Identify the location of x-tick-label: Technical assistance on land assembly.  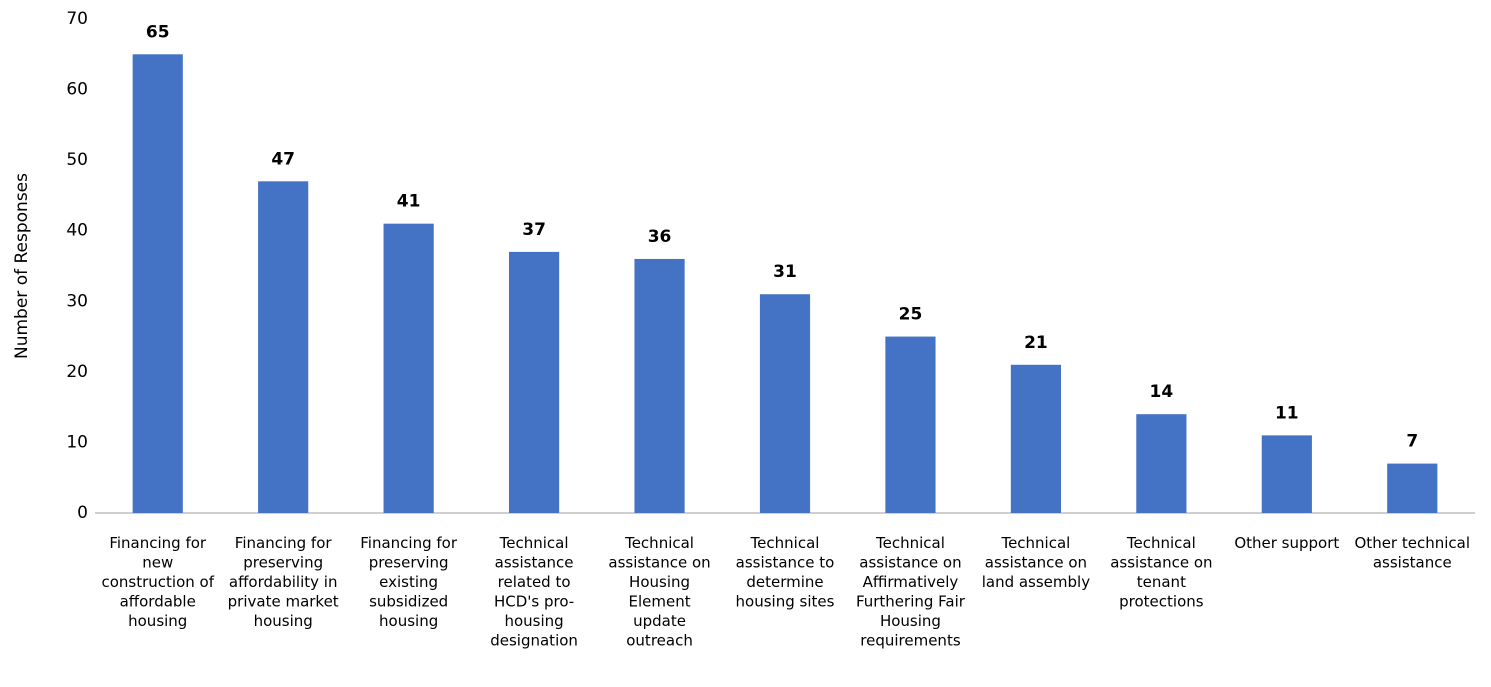
(1036, 562).